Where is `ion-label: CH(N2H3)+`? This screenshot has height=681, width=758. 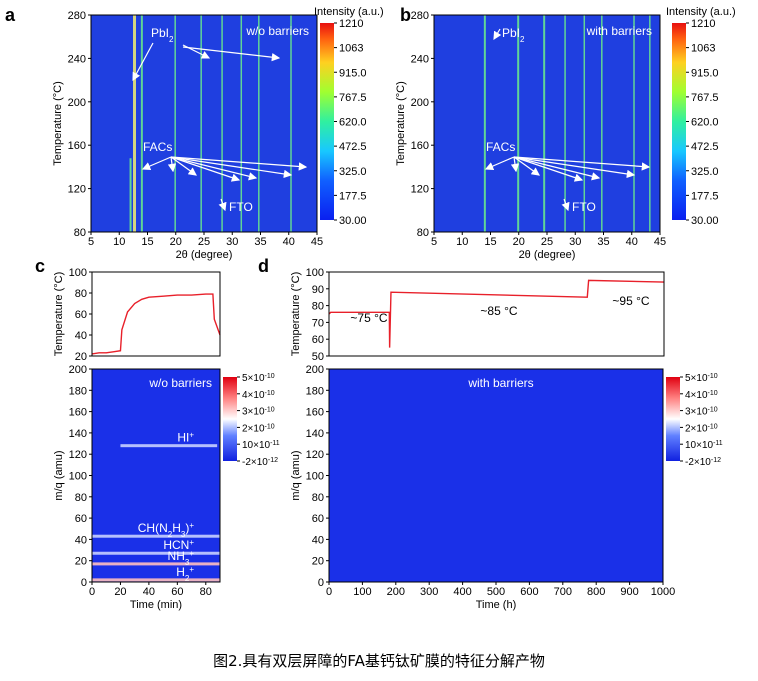 ion-label: CH(N2H3)+ is located at coordinates (166, 530).